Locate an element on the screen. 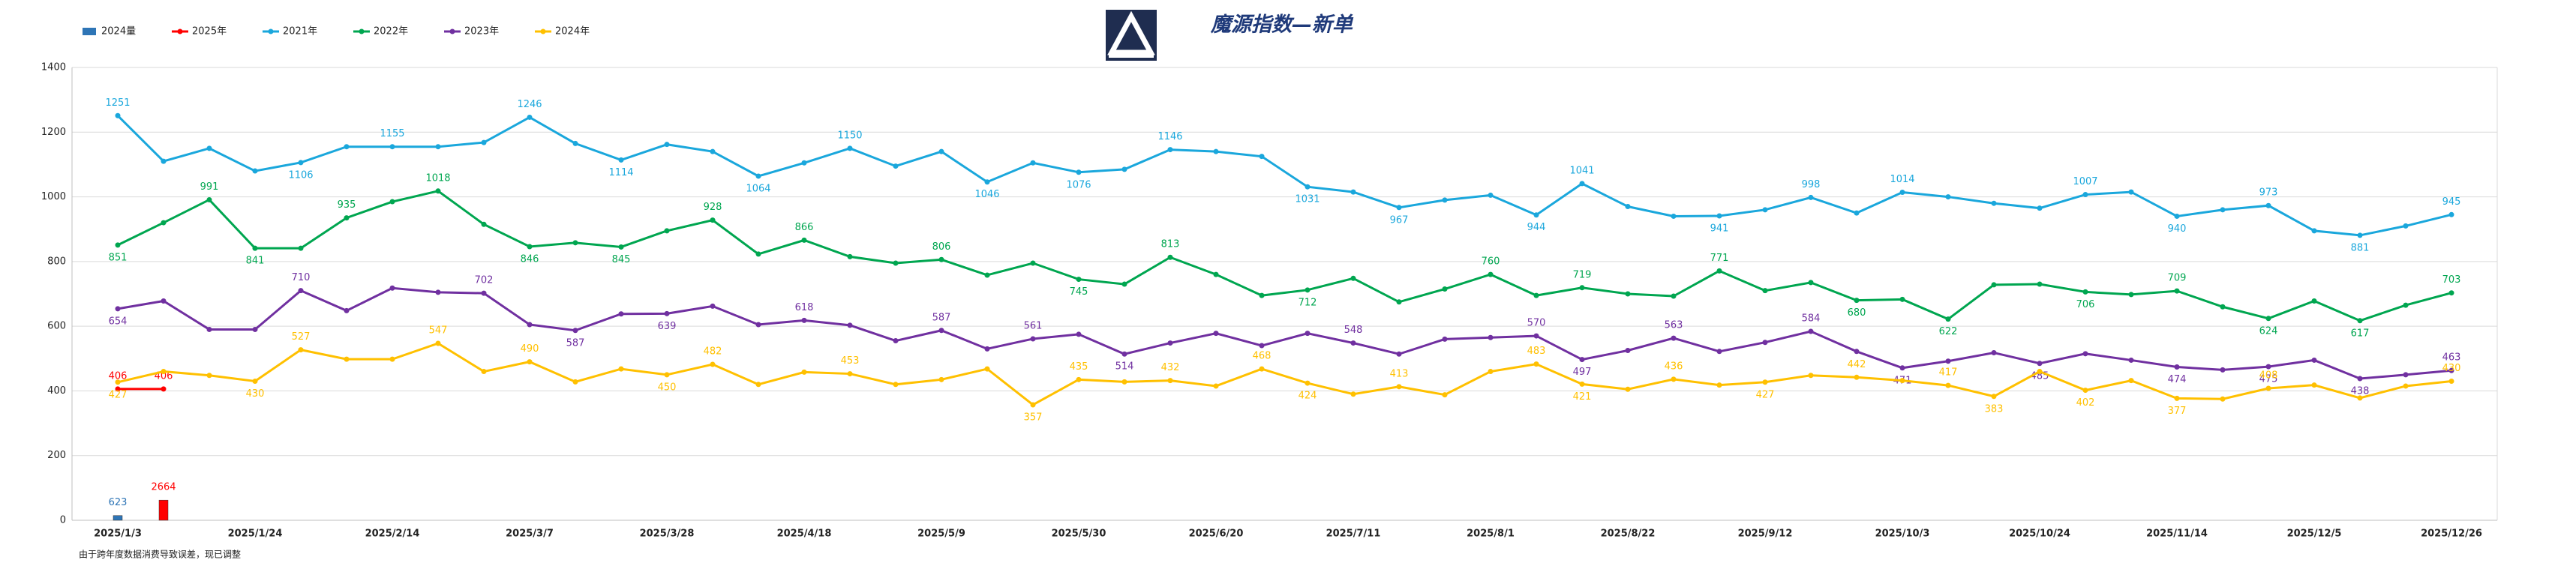  data-label: 944 is located at coordinates (1536, 227).